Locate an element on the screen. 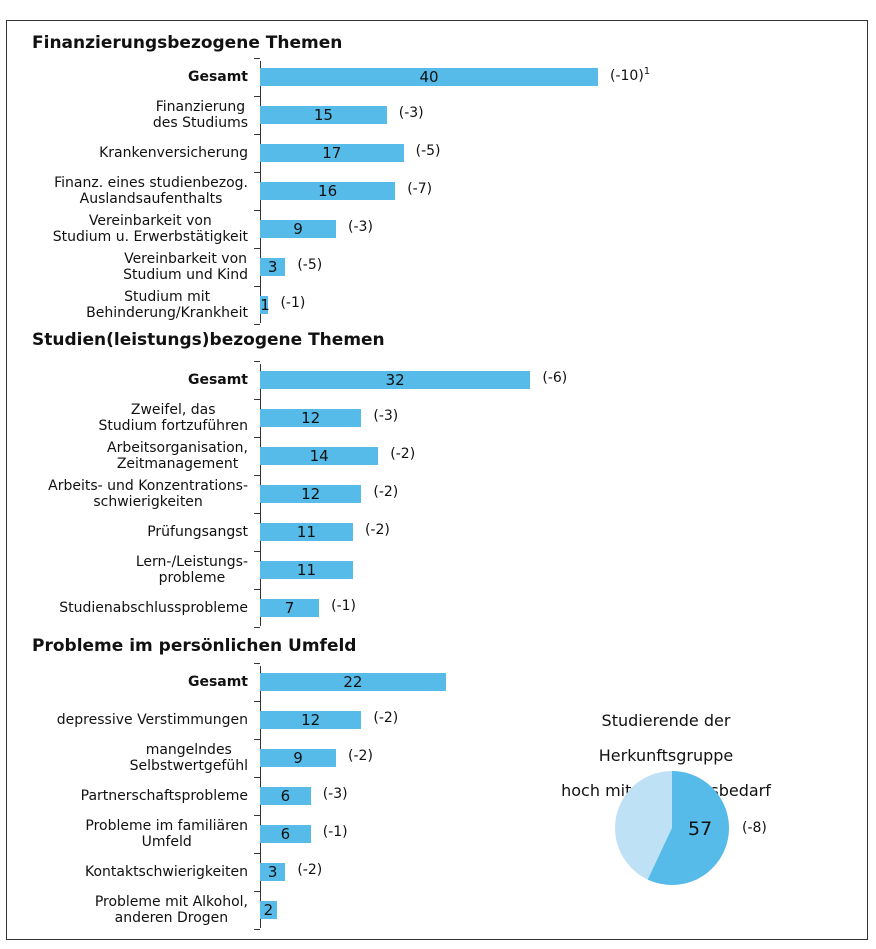 Image resolution: width=876 pixels, height=949 pixels. category-label: Studium mit Behinderung/Krankheit is located at coordinates (167, 305).